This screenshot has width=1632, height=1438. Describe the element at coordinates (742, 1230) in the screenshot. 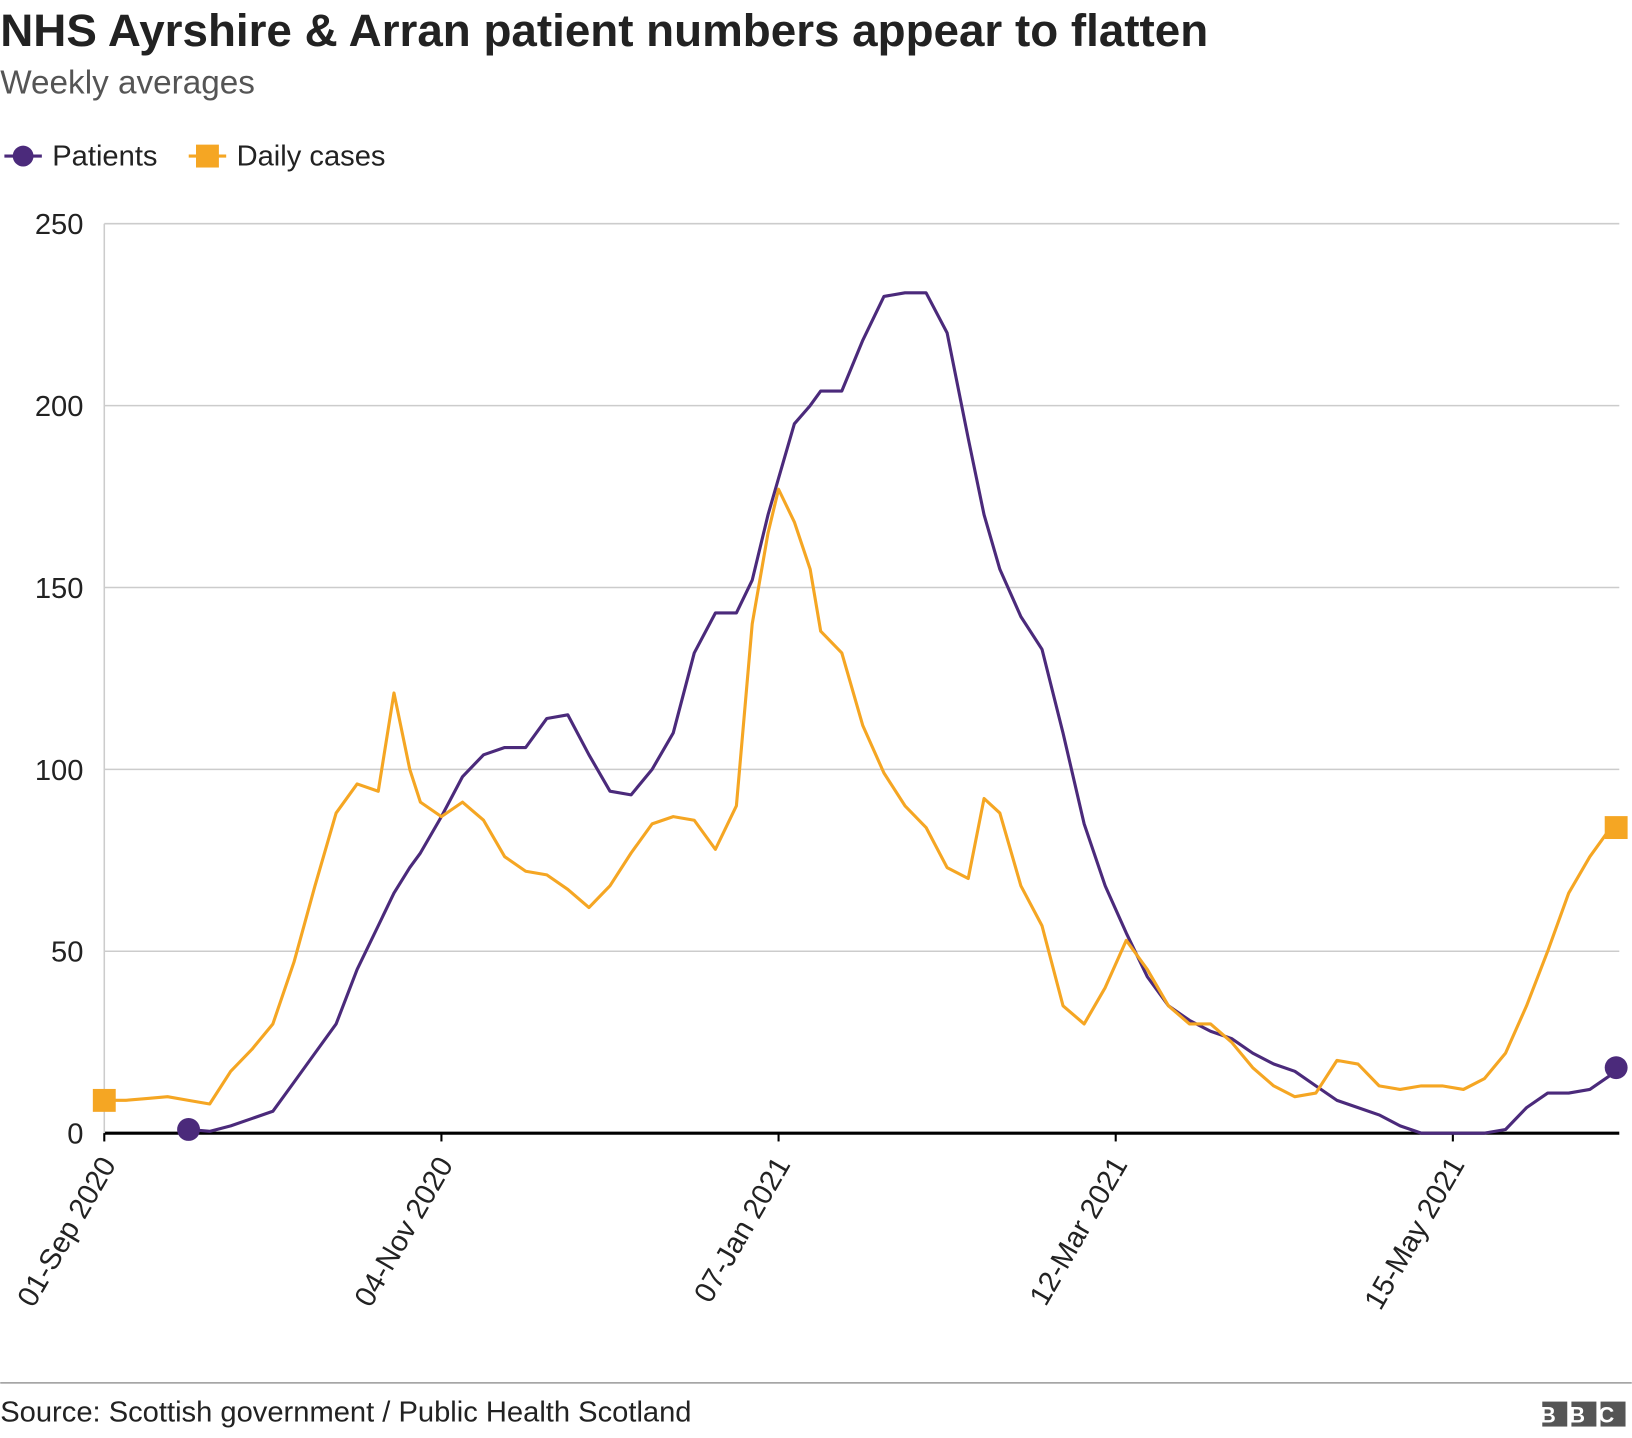

I see `x-tick-label: 07-Jan 2021` at that location.